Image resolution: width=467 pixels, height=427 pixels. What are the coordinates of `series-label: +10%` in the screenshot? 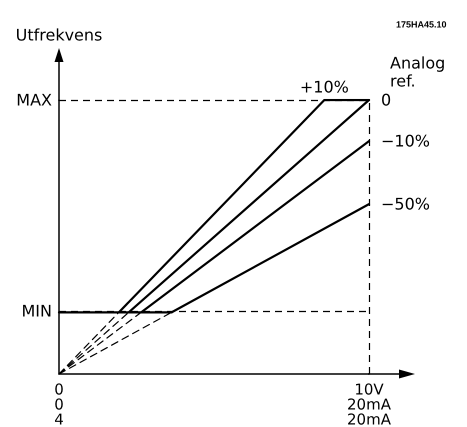 It's located at (324, 87).